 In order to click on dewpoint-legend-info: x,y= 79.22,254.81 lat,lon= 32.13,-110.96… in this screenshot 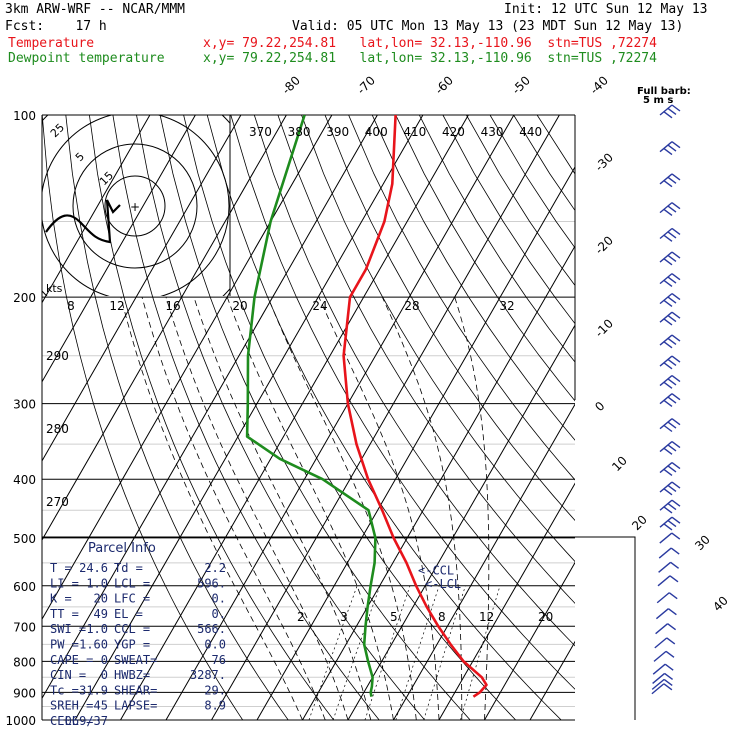, I will do `click(430, 58)`.